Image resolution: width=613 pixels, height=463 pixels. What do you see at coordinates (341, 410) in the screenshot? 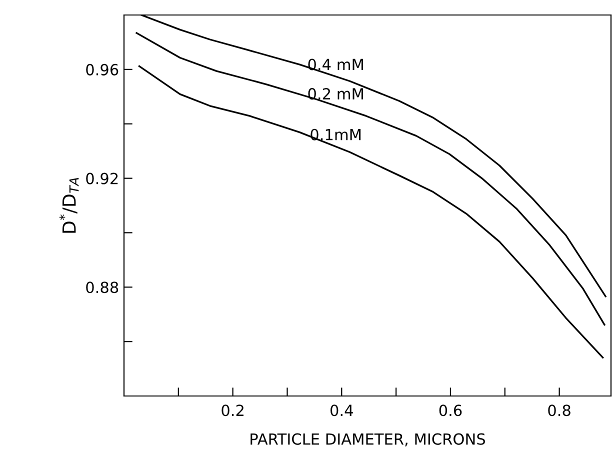
I see `x-tick-label: 0.4` at bounding box center [341, 410].